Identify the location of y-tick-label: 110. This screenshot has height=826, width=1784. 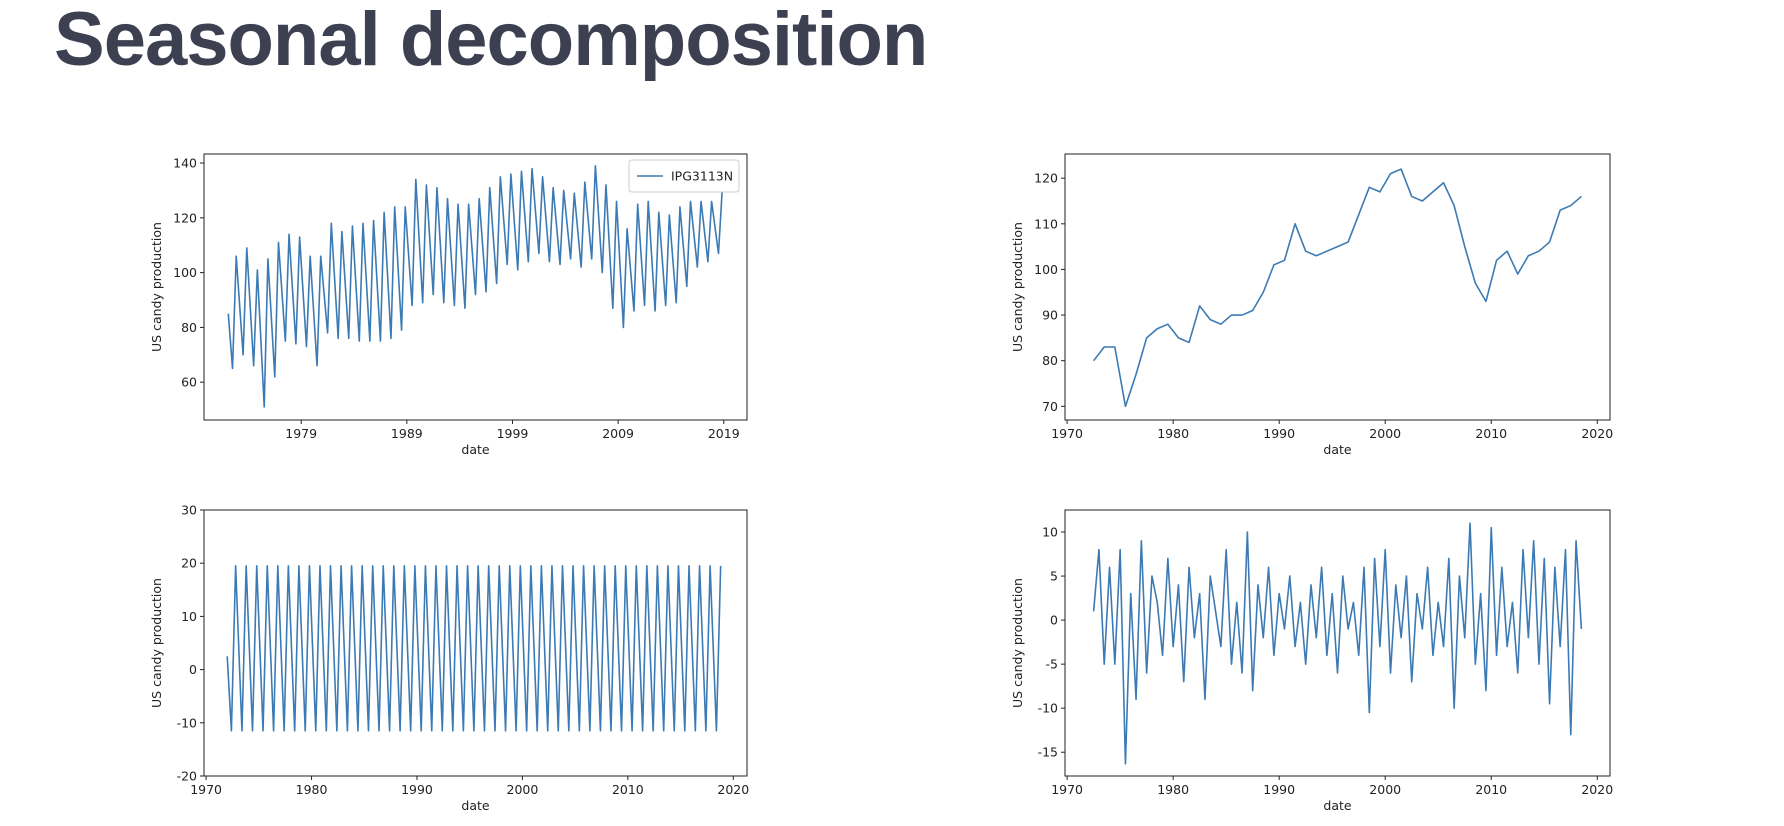
(1046, 223).